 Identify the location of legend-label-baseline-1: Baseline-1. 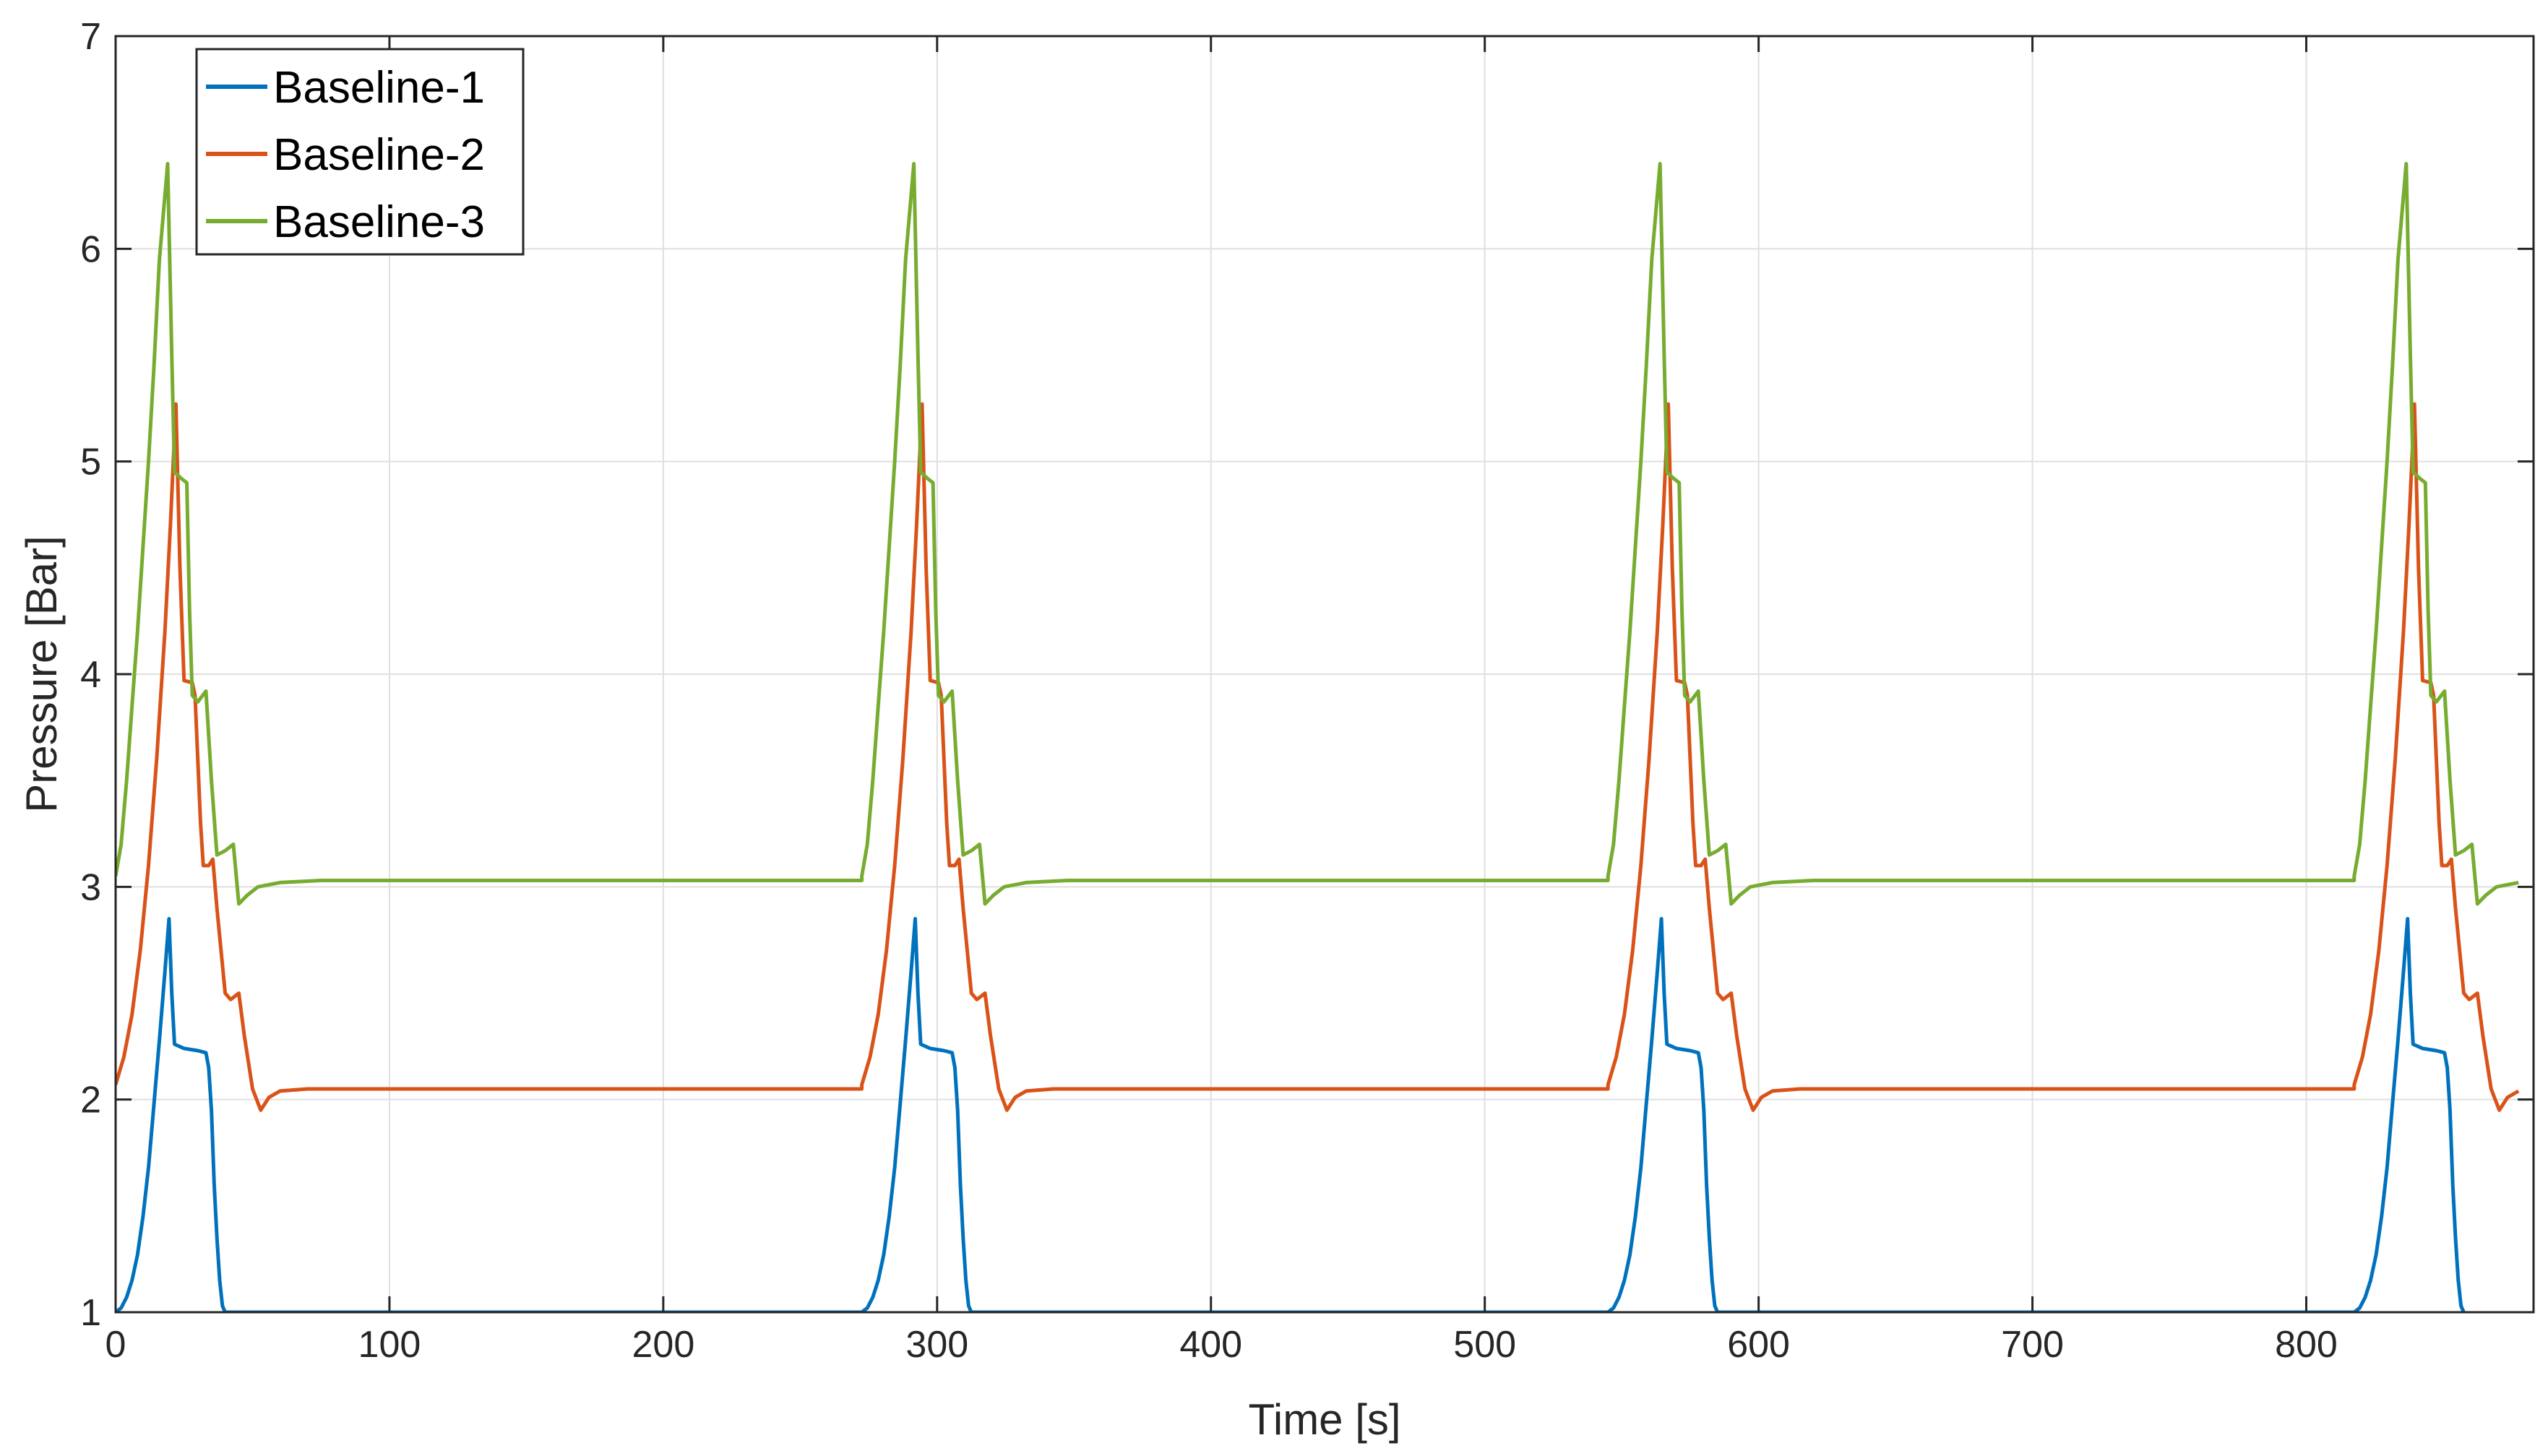
(379, 88).